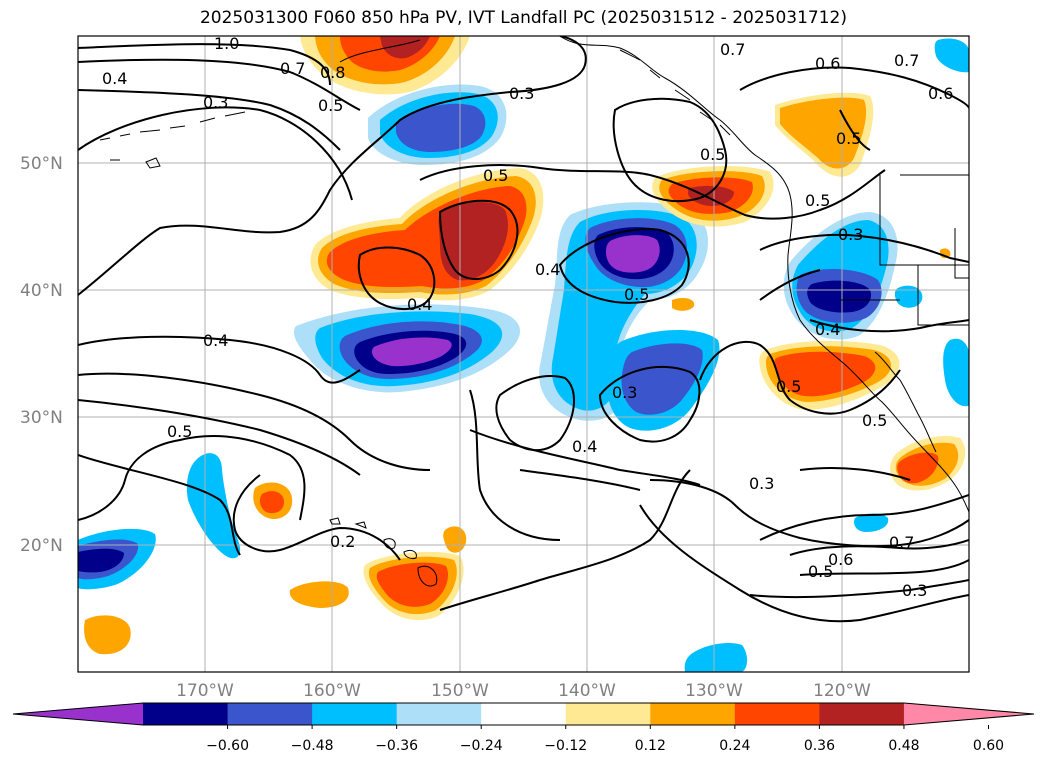 The width and height of the screenshot is (1047, 765). I want to click on lon-tick-label: 140°W, so click(587, 691).